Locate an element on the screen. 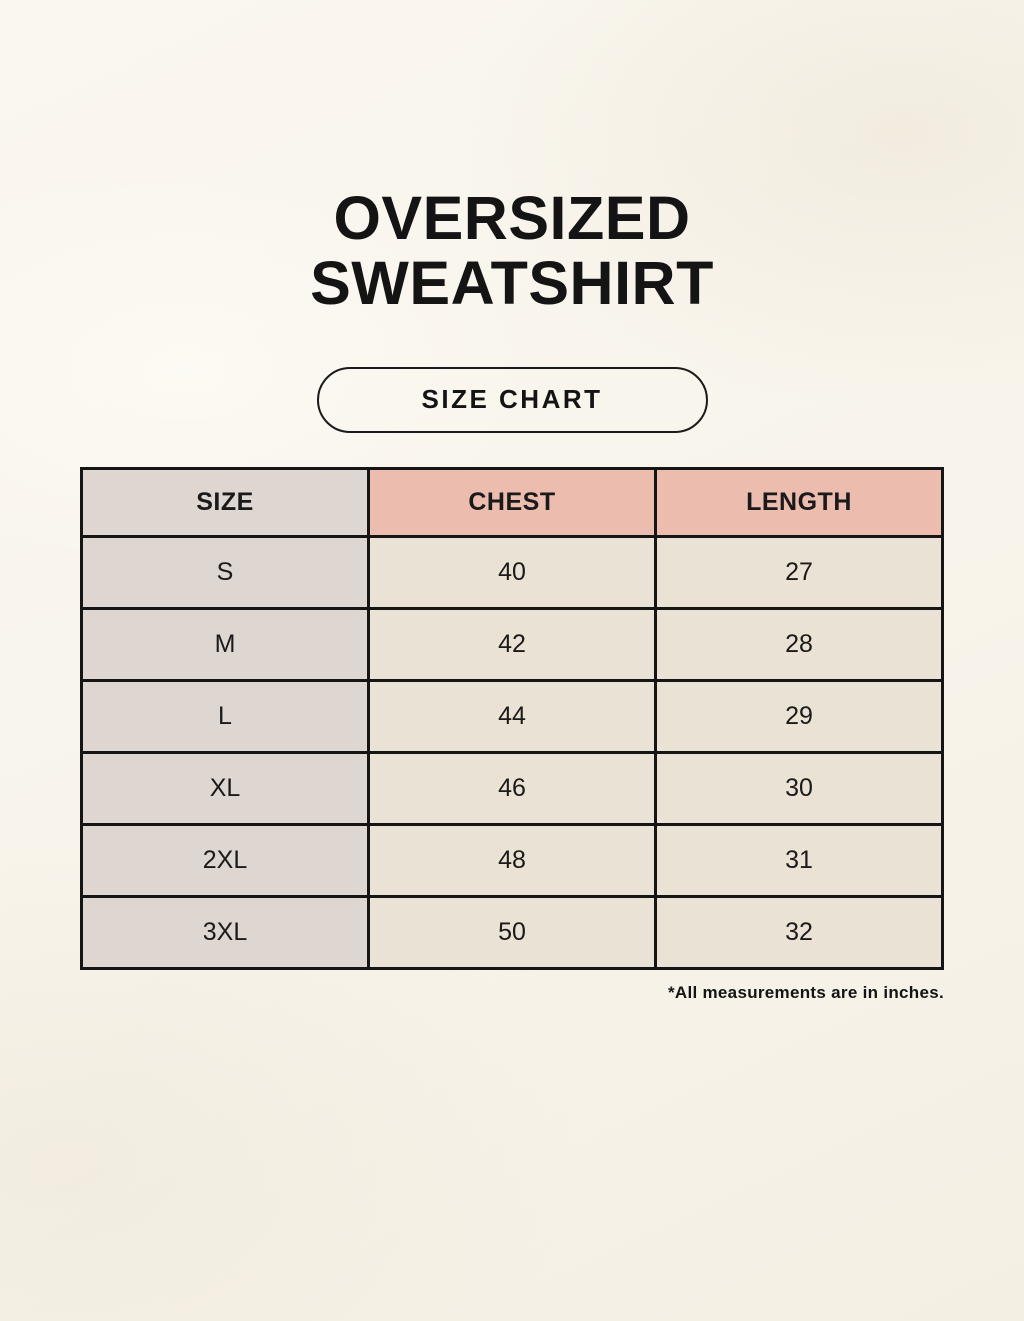 Image resolution: width=1024 pixels, height=1321 pixels. length-value: 30 is located at coordinates (799, 788).